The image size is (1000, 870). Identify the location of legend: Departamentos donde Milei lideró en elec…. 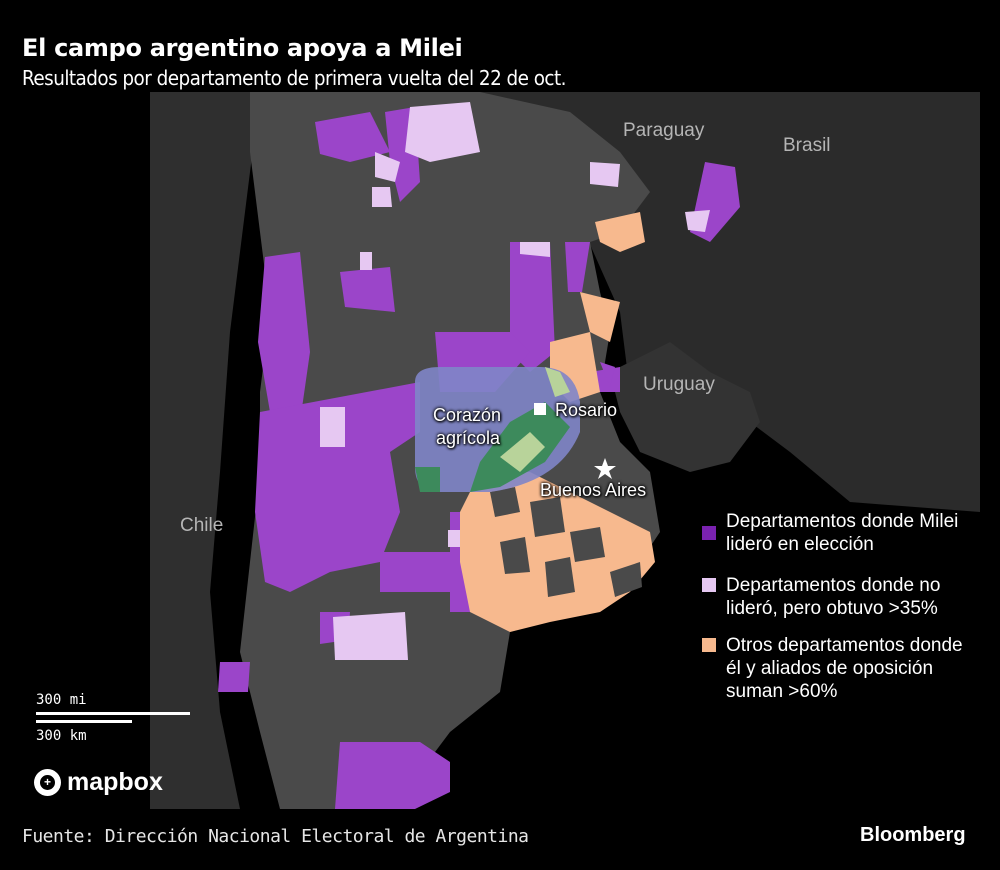
(840, 613).